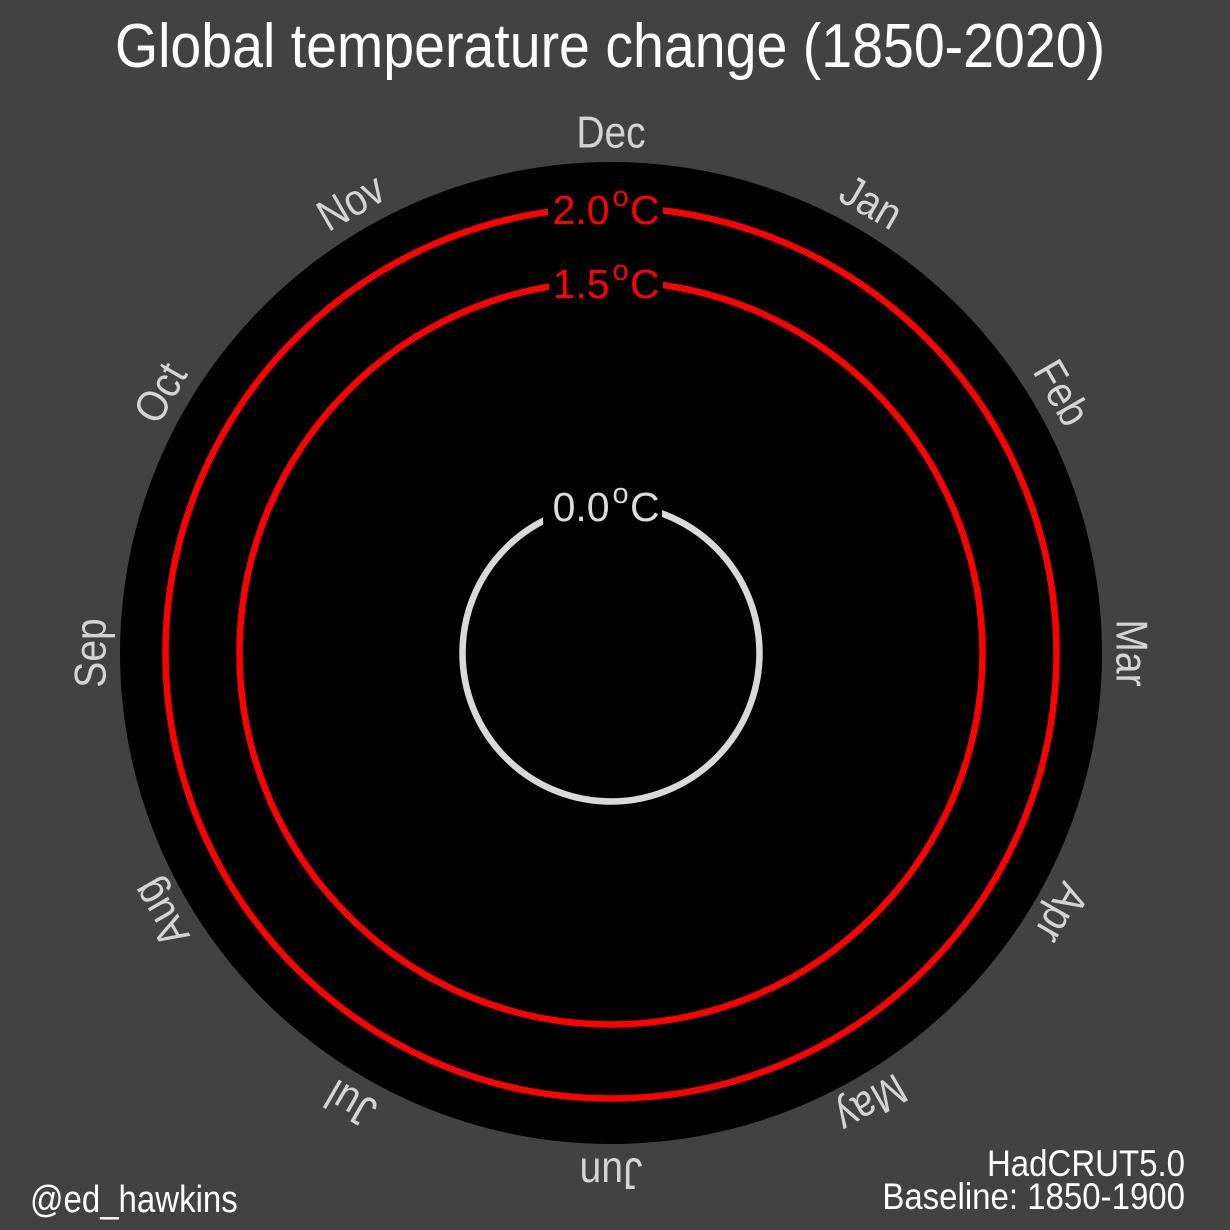 This screenshot has height=1230, width=1230. What do you see at coordinates (1086, 1163) in the screenshot?
I see `svg-text: HadCRUT5.0` at bounding box center [1086, 1163].